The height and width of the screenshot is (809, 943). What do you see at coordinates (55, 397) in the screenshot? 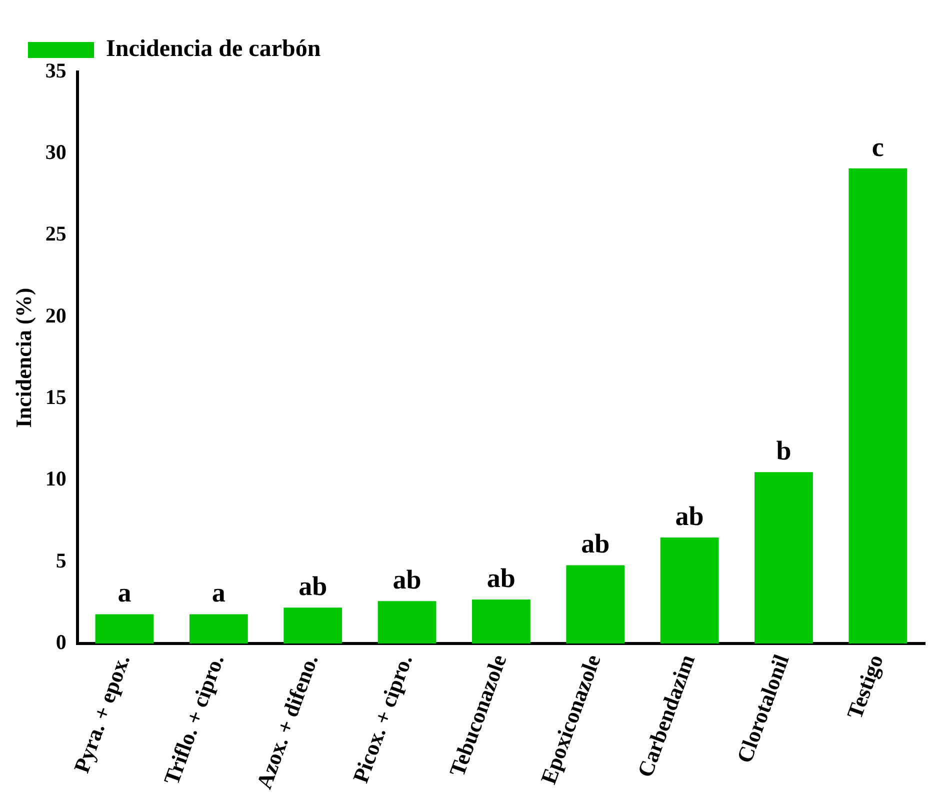
I see `y-tick-label: 15` at bounding box center [55, 397].